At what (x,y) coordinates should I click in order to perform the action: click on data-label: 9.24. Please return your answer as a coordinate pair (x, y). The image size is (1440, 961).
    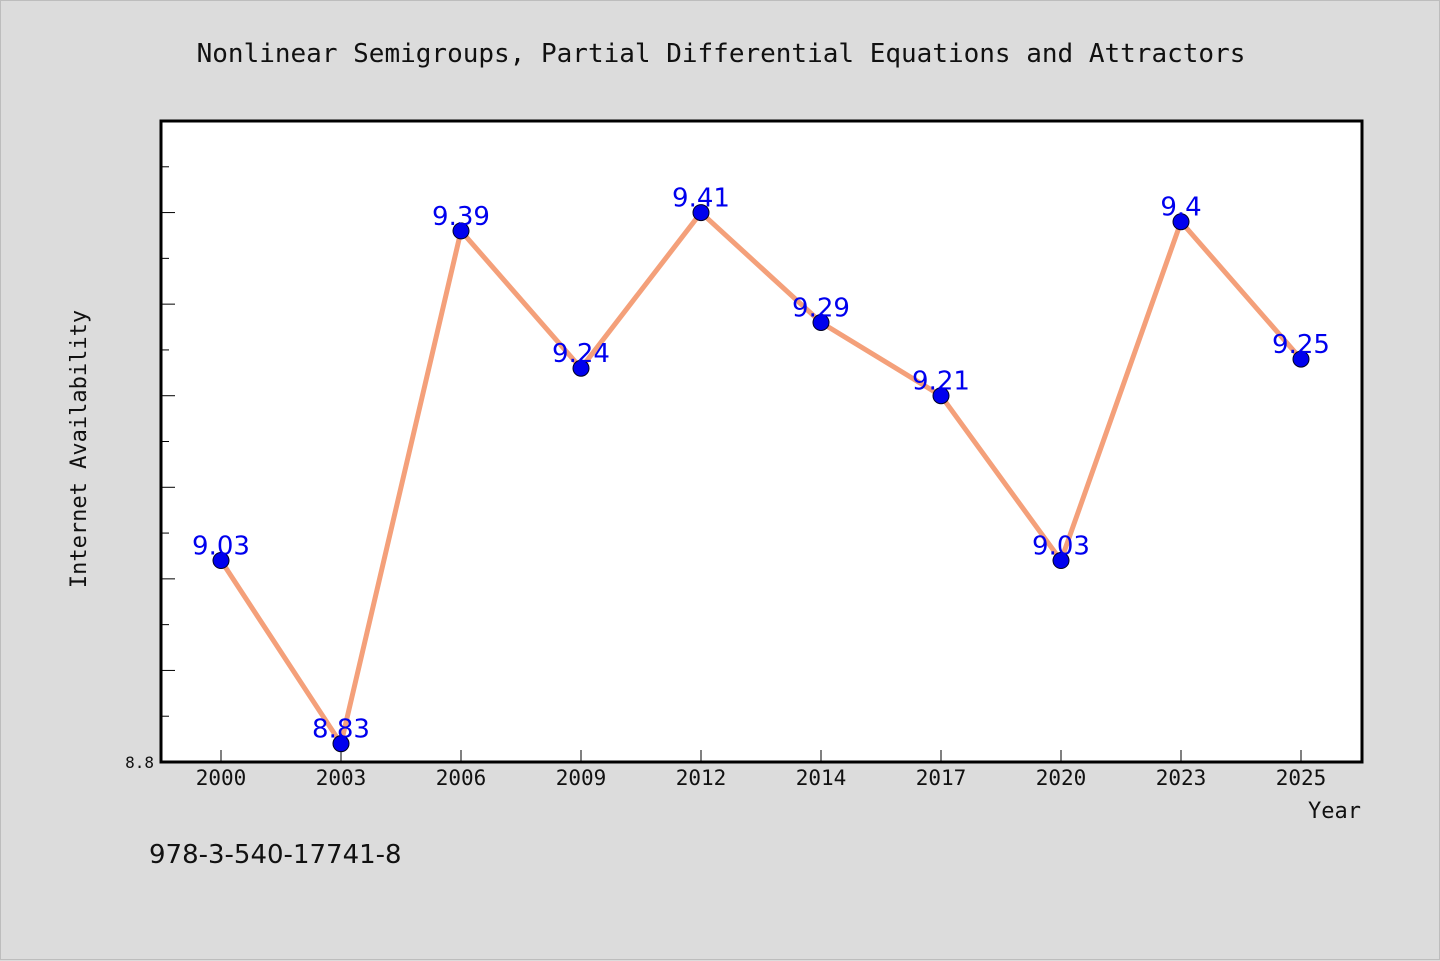
    Looking at the image, I should click on (581, 354).